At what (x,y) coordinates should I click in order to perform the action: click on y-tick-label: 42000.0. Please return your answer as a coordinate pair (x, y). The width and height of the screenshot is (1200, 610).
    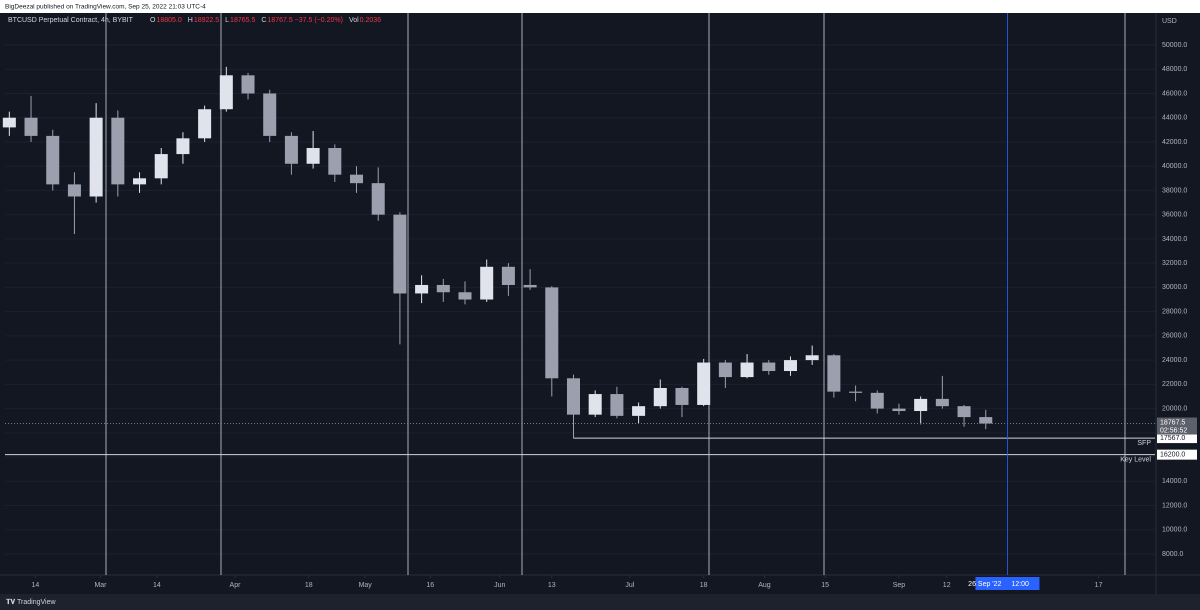
    Looking at the image, I should click on (1174, 142).